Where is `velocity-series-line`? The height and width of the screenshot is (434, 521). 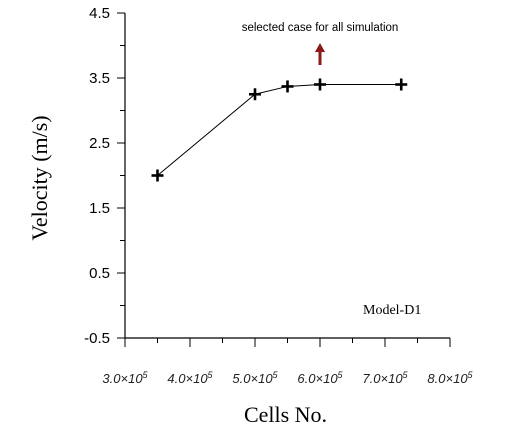
velocity-series-line is located at coordinates (279, 130).